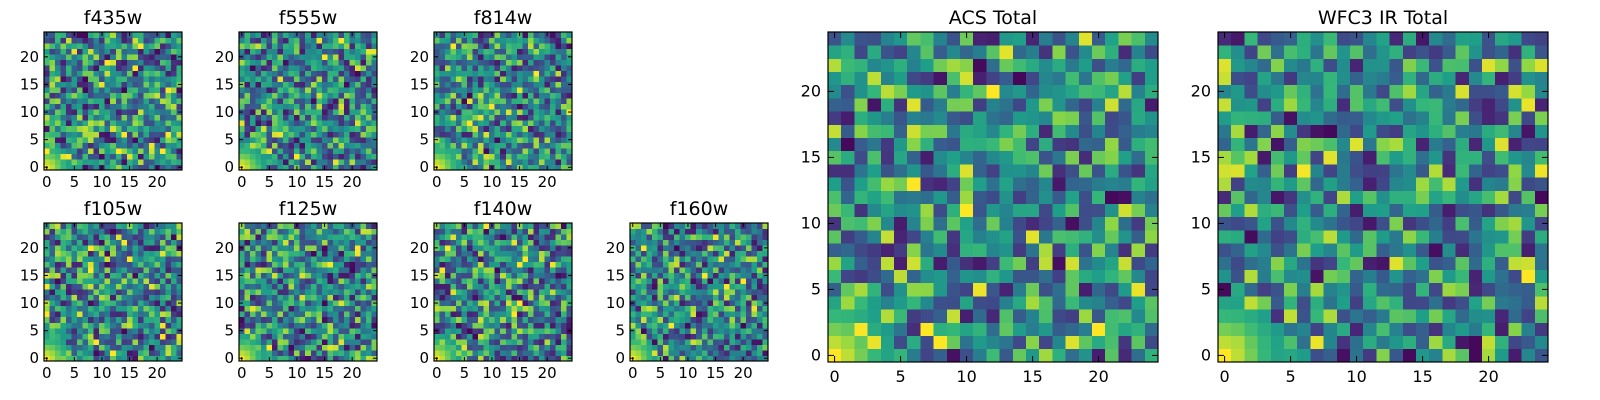 The image size is (1600, 400). I want to click on y-tick-label: 15, so click(29, 84).